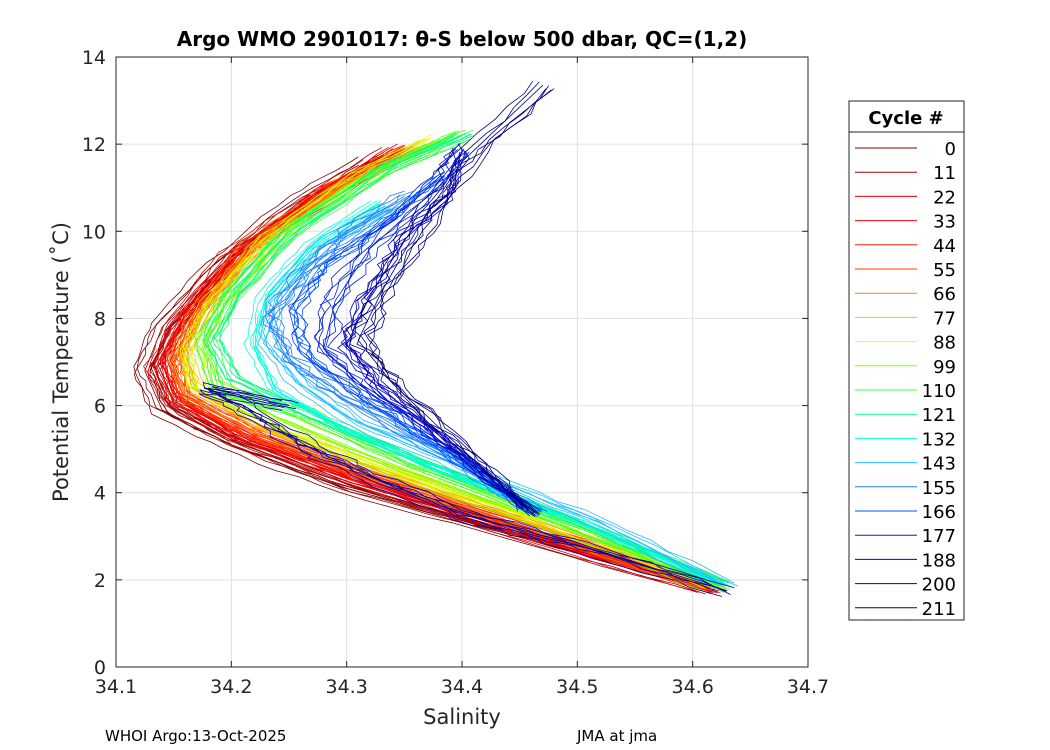 The image size is (1050, 750). What do you see at coordinates (939, 560) in the screenshot?
I see `legend-entry: 188` at bounding box center [939, 560].